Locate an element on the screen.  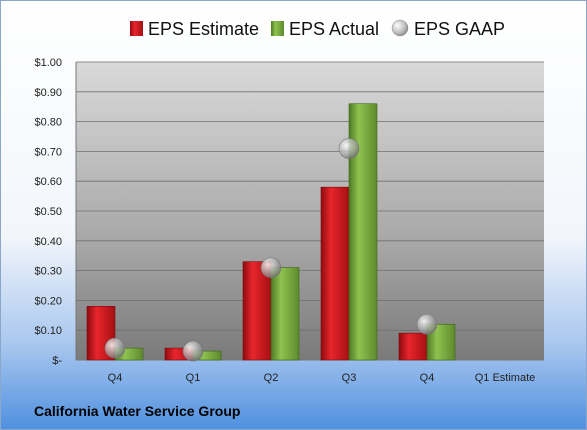
legend-item-eps-gaap: EPS GAAP is located at coordinates (448, 29).